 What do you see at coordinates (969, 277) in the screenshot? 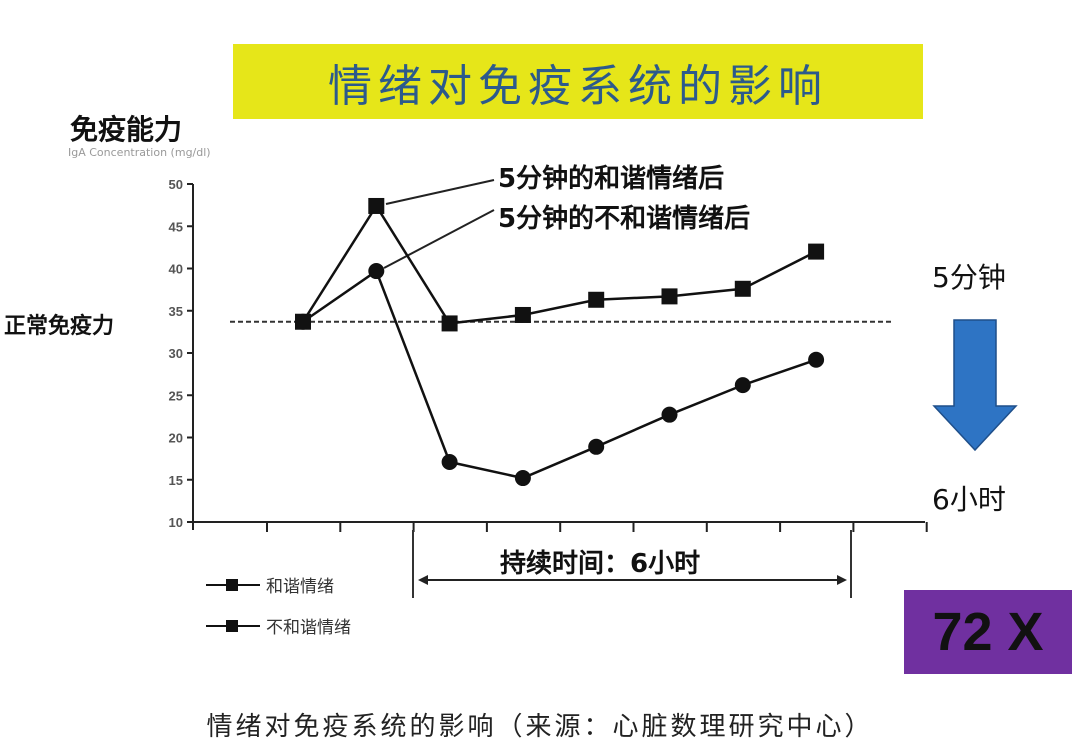
I see `time-start-label: 5分钟` at bounding box center [969, 277].